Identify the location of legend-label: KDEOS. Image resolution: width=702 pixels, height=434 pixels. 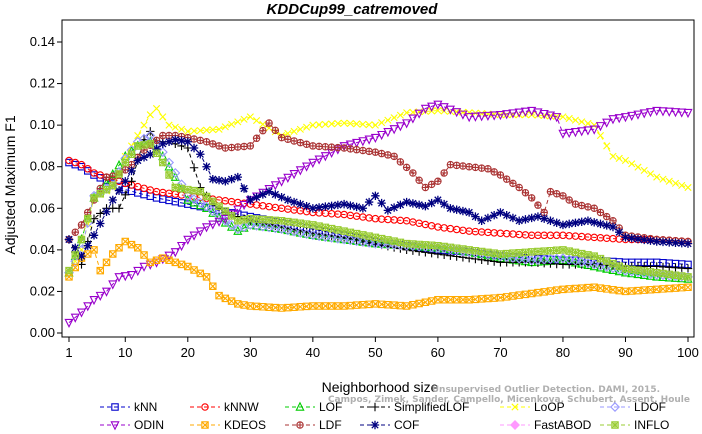
(245, 425).